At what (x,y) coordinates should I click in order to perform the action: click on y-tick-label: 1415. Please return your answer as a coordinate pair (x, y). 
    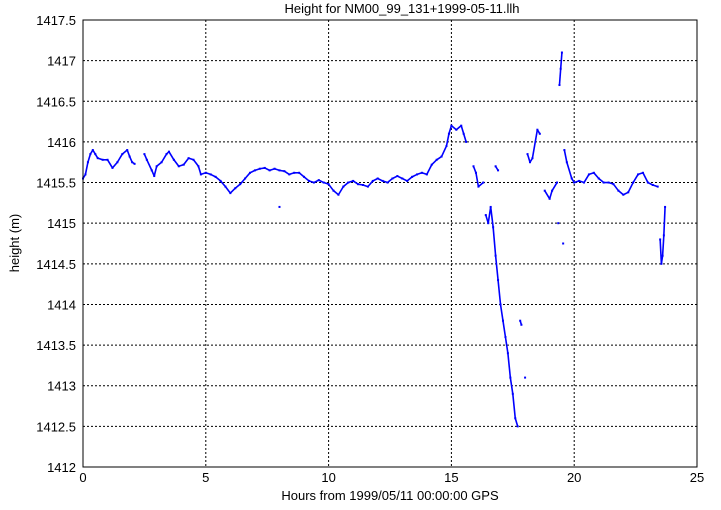
    Looking at the image, I should click on (61, 223).